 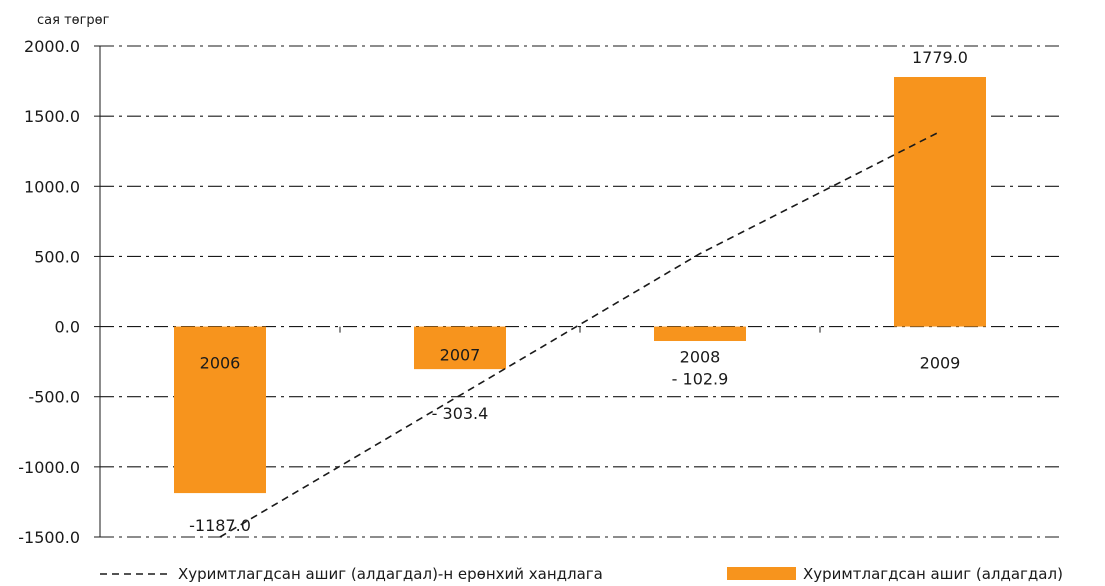 What do you see at coordinates (220, 525) in the screenshot?
I see `value-label: -1187.0` at bounding box center [220, 525].